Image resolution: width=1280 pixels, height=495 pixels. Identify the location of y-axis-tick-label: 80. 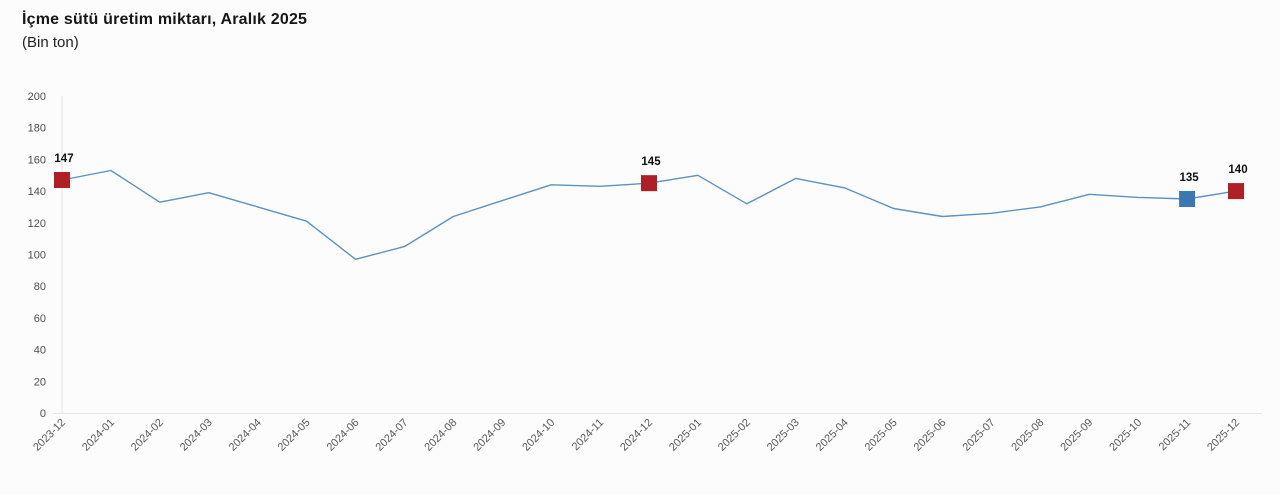
(40, 287).